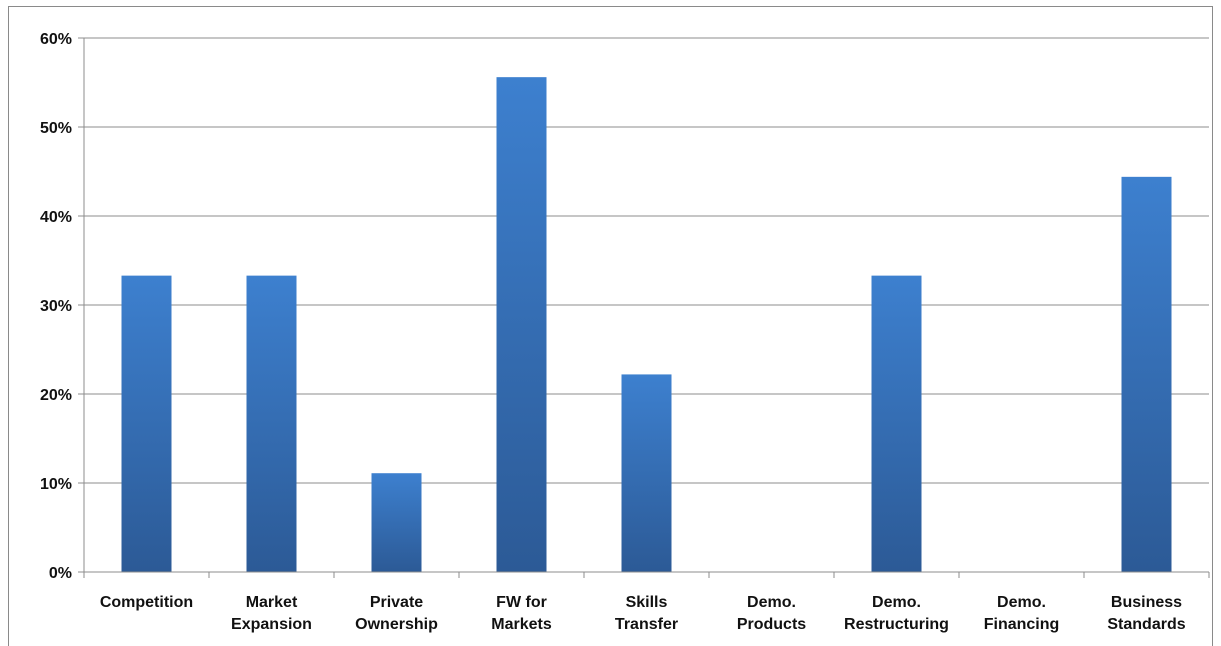  I want to click on x-category-label: Markets, so click(521, 624).